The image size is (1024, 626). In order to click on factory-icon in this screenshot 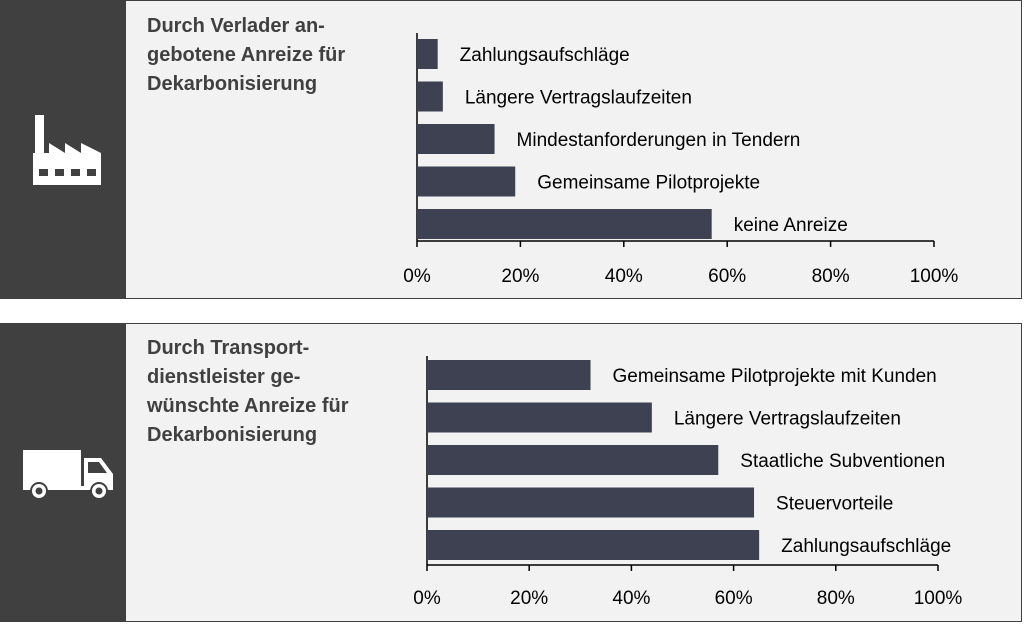, I will do `click(67, 150)`.